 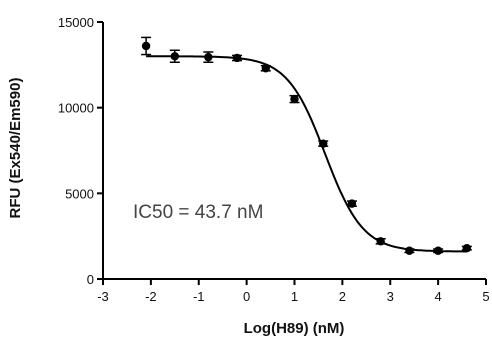 I want to click on y-tick-label: 15000, so click(x=76, y=22).